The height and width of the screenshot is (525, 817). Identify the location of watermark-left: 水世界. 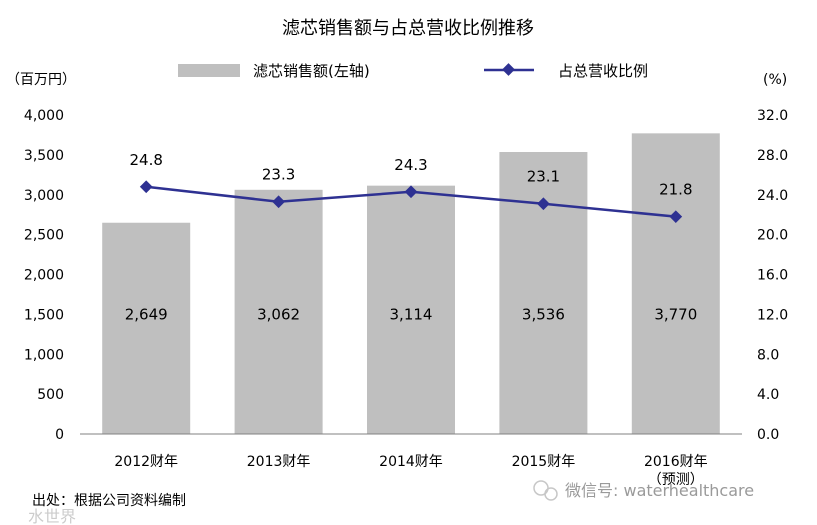
(52, 516).